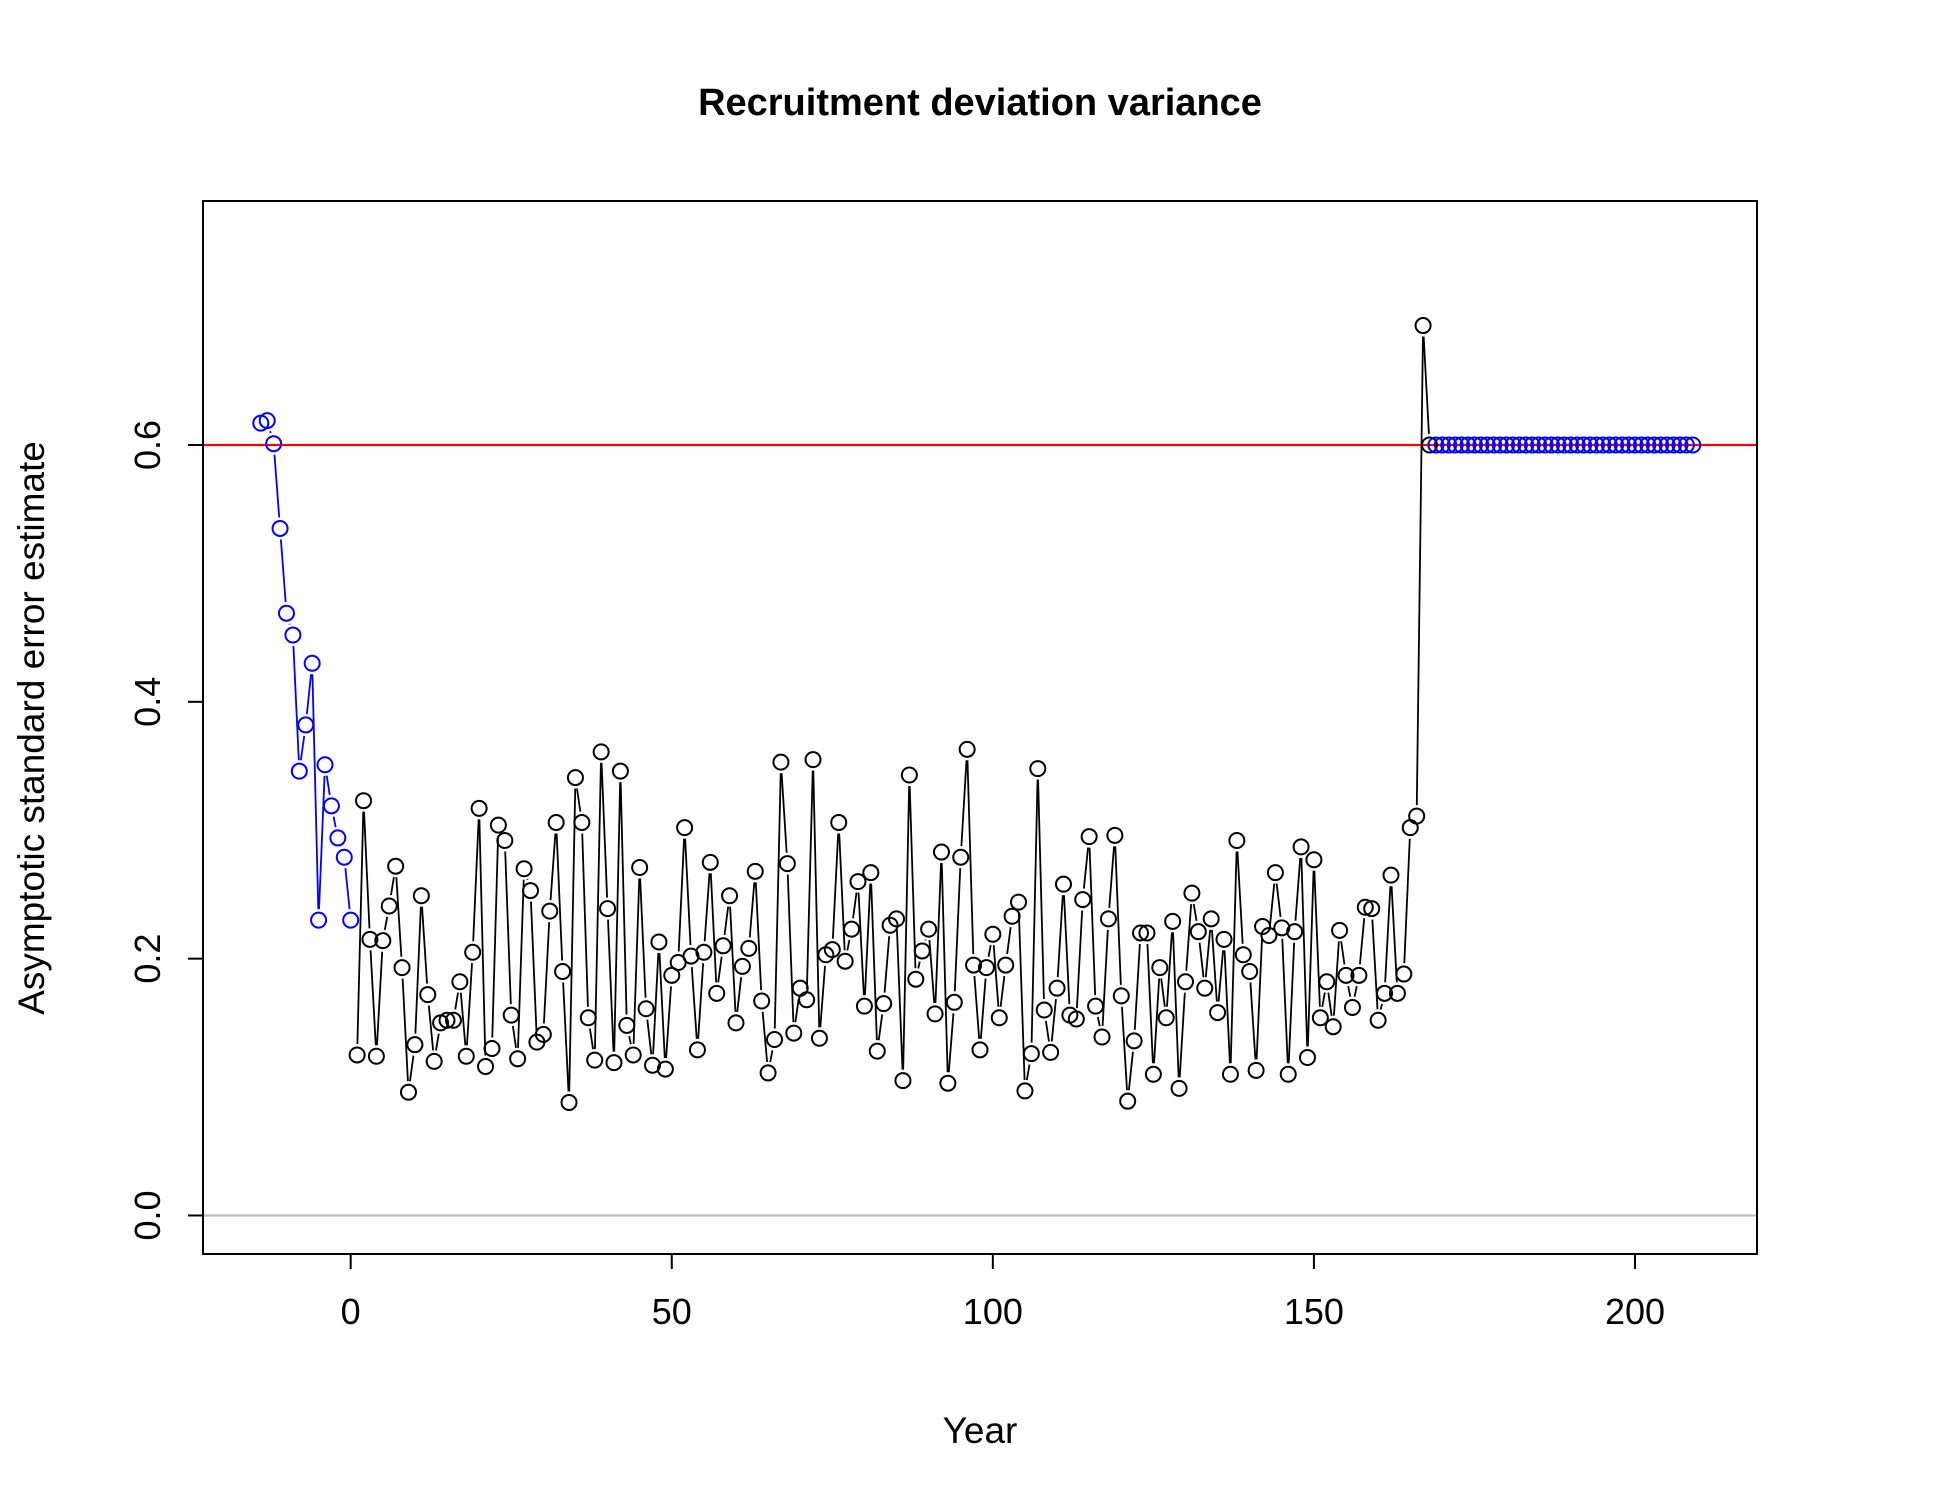  What do you see at coordinates (993, 1311) in the screenshot?
I see `x-tick-label: 100` at bounding box center [993, 1311].